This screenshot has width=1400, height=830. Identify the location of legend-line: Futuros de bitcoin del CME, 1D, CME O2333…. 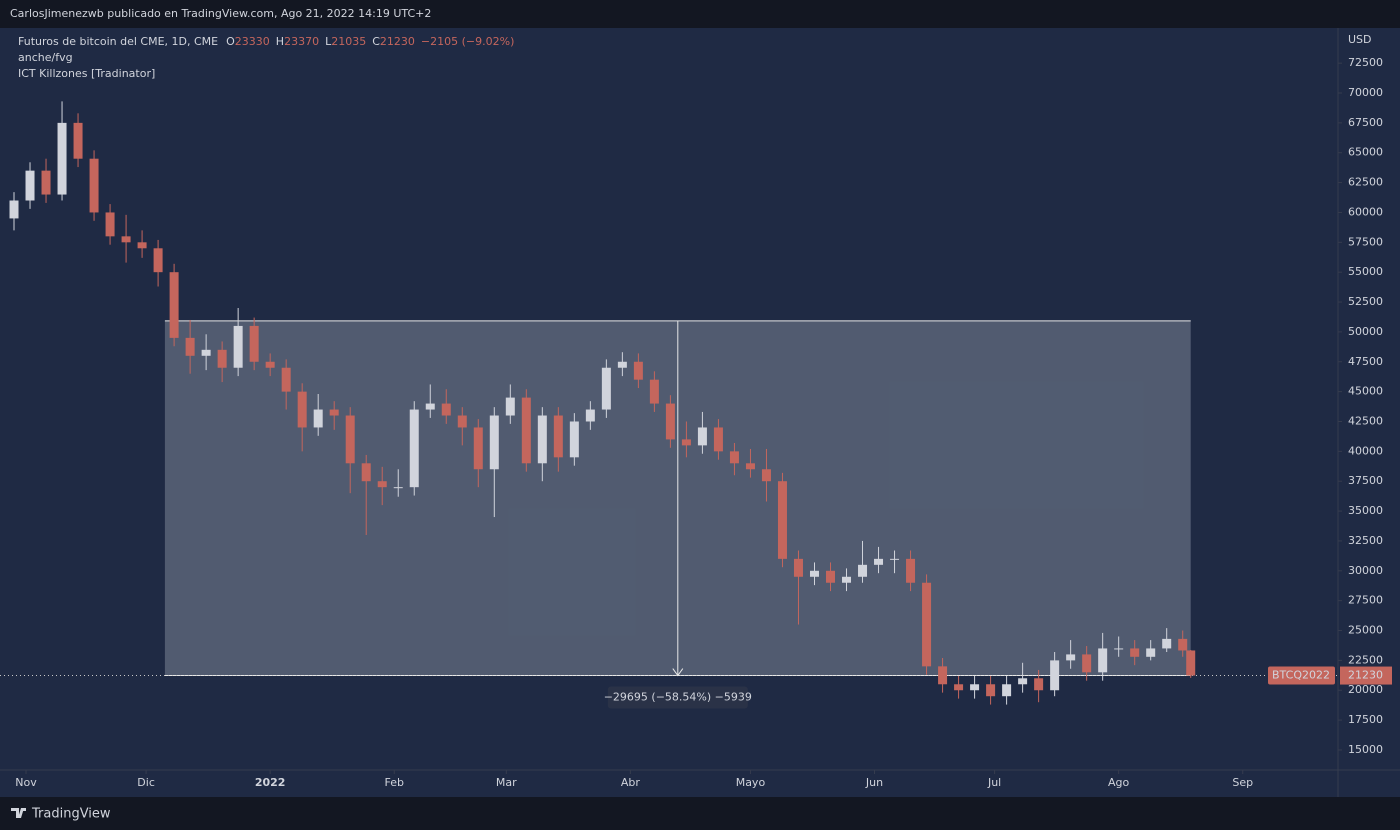
(266, 41).